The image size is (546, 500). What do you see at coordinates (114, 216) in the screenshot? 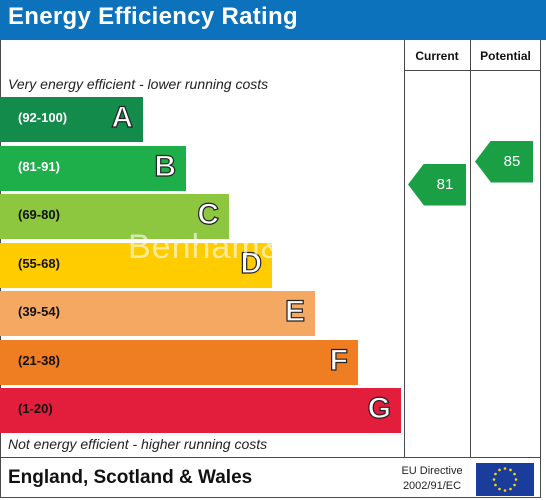
I see `band-c: (69-80) C` at bounding box center [114, 216].